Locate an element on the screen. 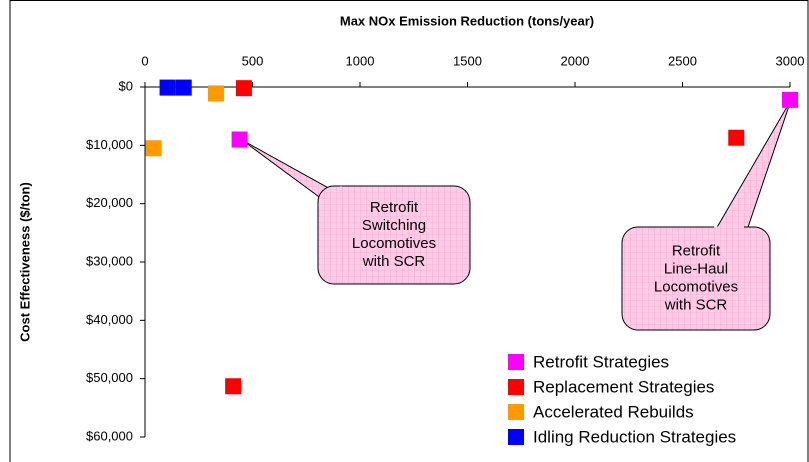 The height and width of the screenshot is (462, 809). y-axis-label: Cost Effectiveness ($/ton) is located at coordinates (24, 262).